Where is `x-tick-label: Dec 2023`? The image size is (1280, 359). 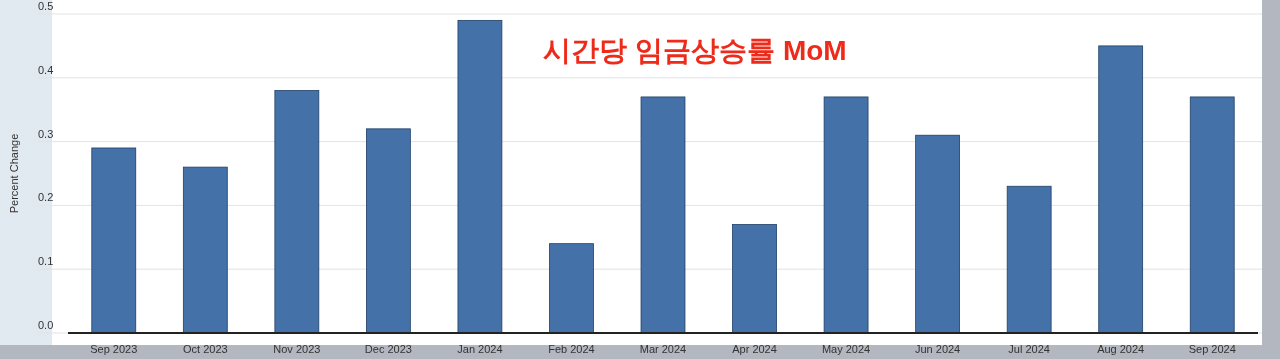
x-tick-label: Dec 2023 is located at coordinates (388, 349).